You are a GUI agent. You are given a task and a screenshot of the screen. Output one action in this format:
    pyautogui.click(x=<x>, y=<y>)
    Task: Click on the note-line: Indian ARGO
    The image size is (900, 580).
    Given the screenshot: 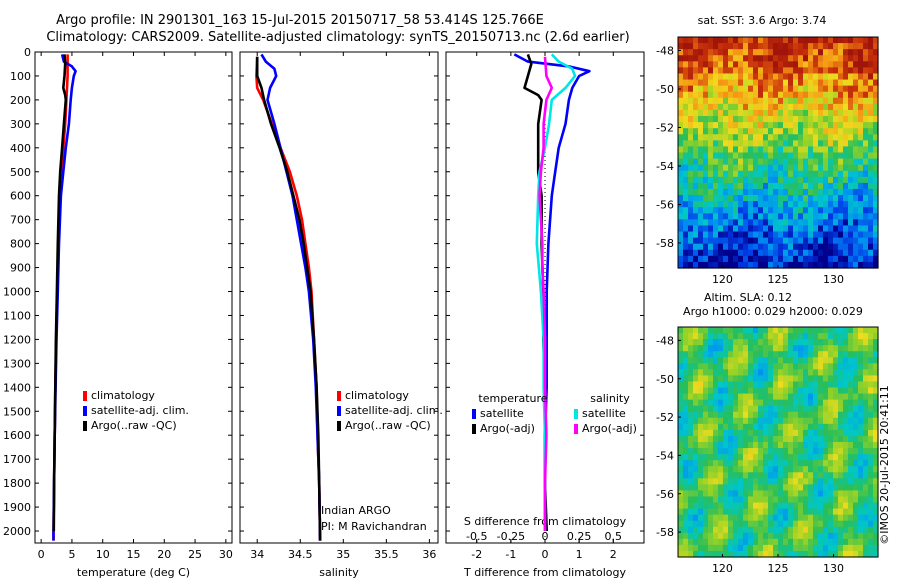 What is the action you would take?
    pyautogui.click(x=356, y=510)
    